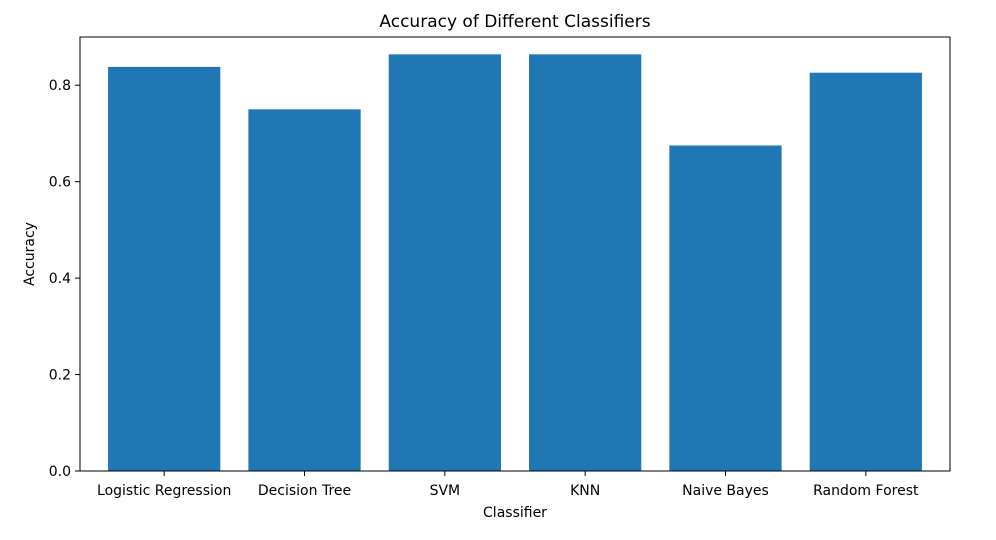 The width and height of the screenshot is (996, 540). Describe the element at coordinates (304, 491) in the screenshot. I see `x-tick-label: Decision Tree` at that location.